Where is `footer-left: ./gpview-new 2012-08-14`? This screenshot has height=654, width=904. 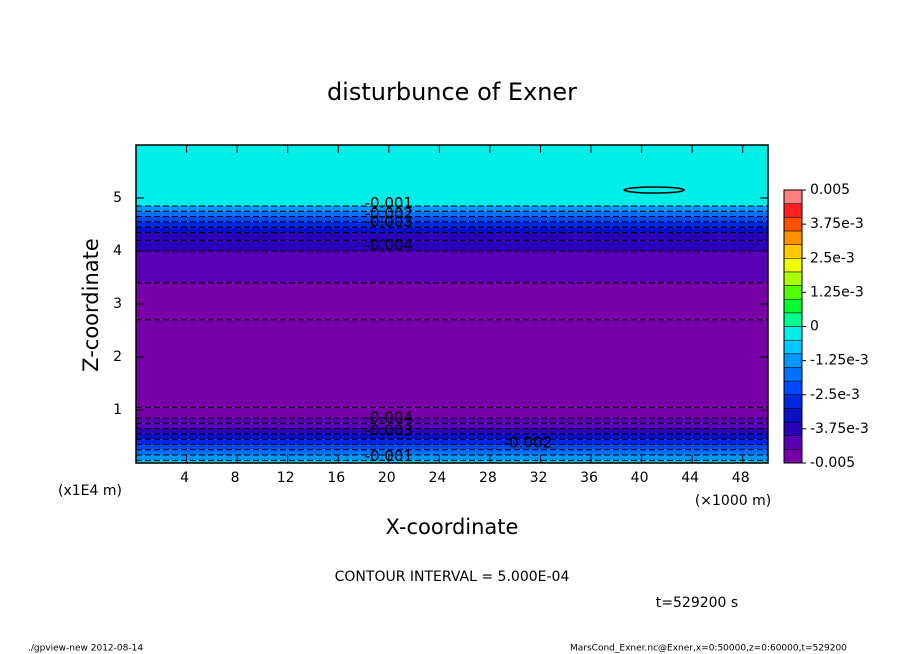 footer-left: ./gpview-new 2012-08-14 is located at coordinates (85, 649).